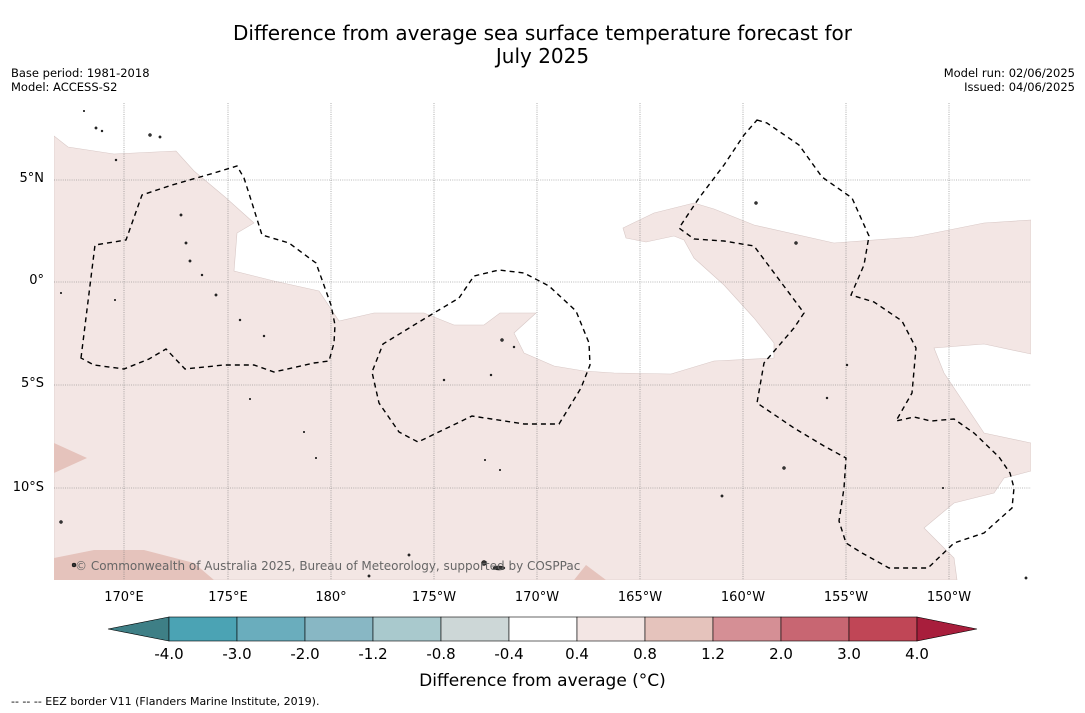 The width and height of the screenshot is (1085, 713). I want to click on model-name: Model: ACCESS-S2, so click(64, 87).